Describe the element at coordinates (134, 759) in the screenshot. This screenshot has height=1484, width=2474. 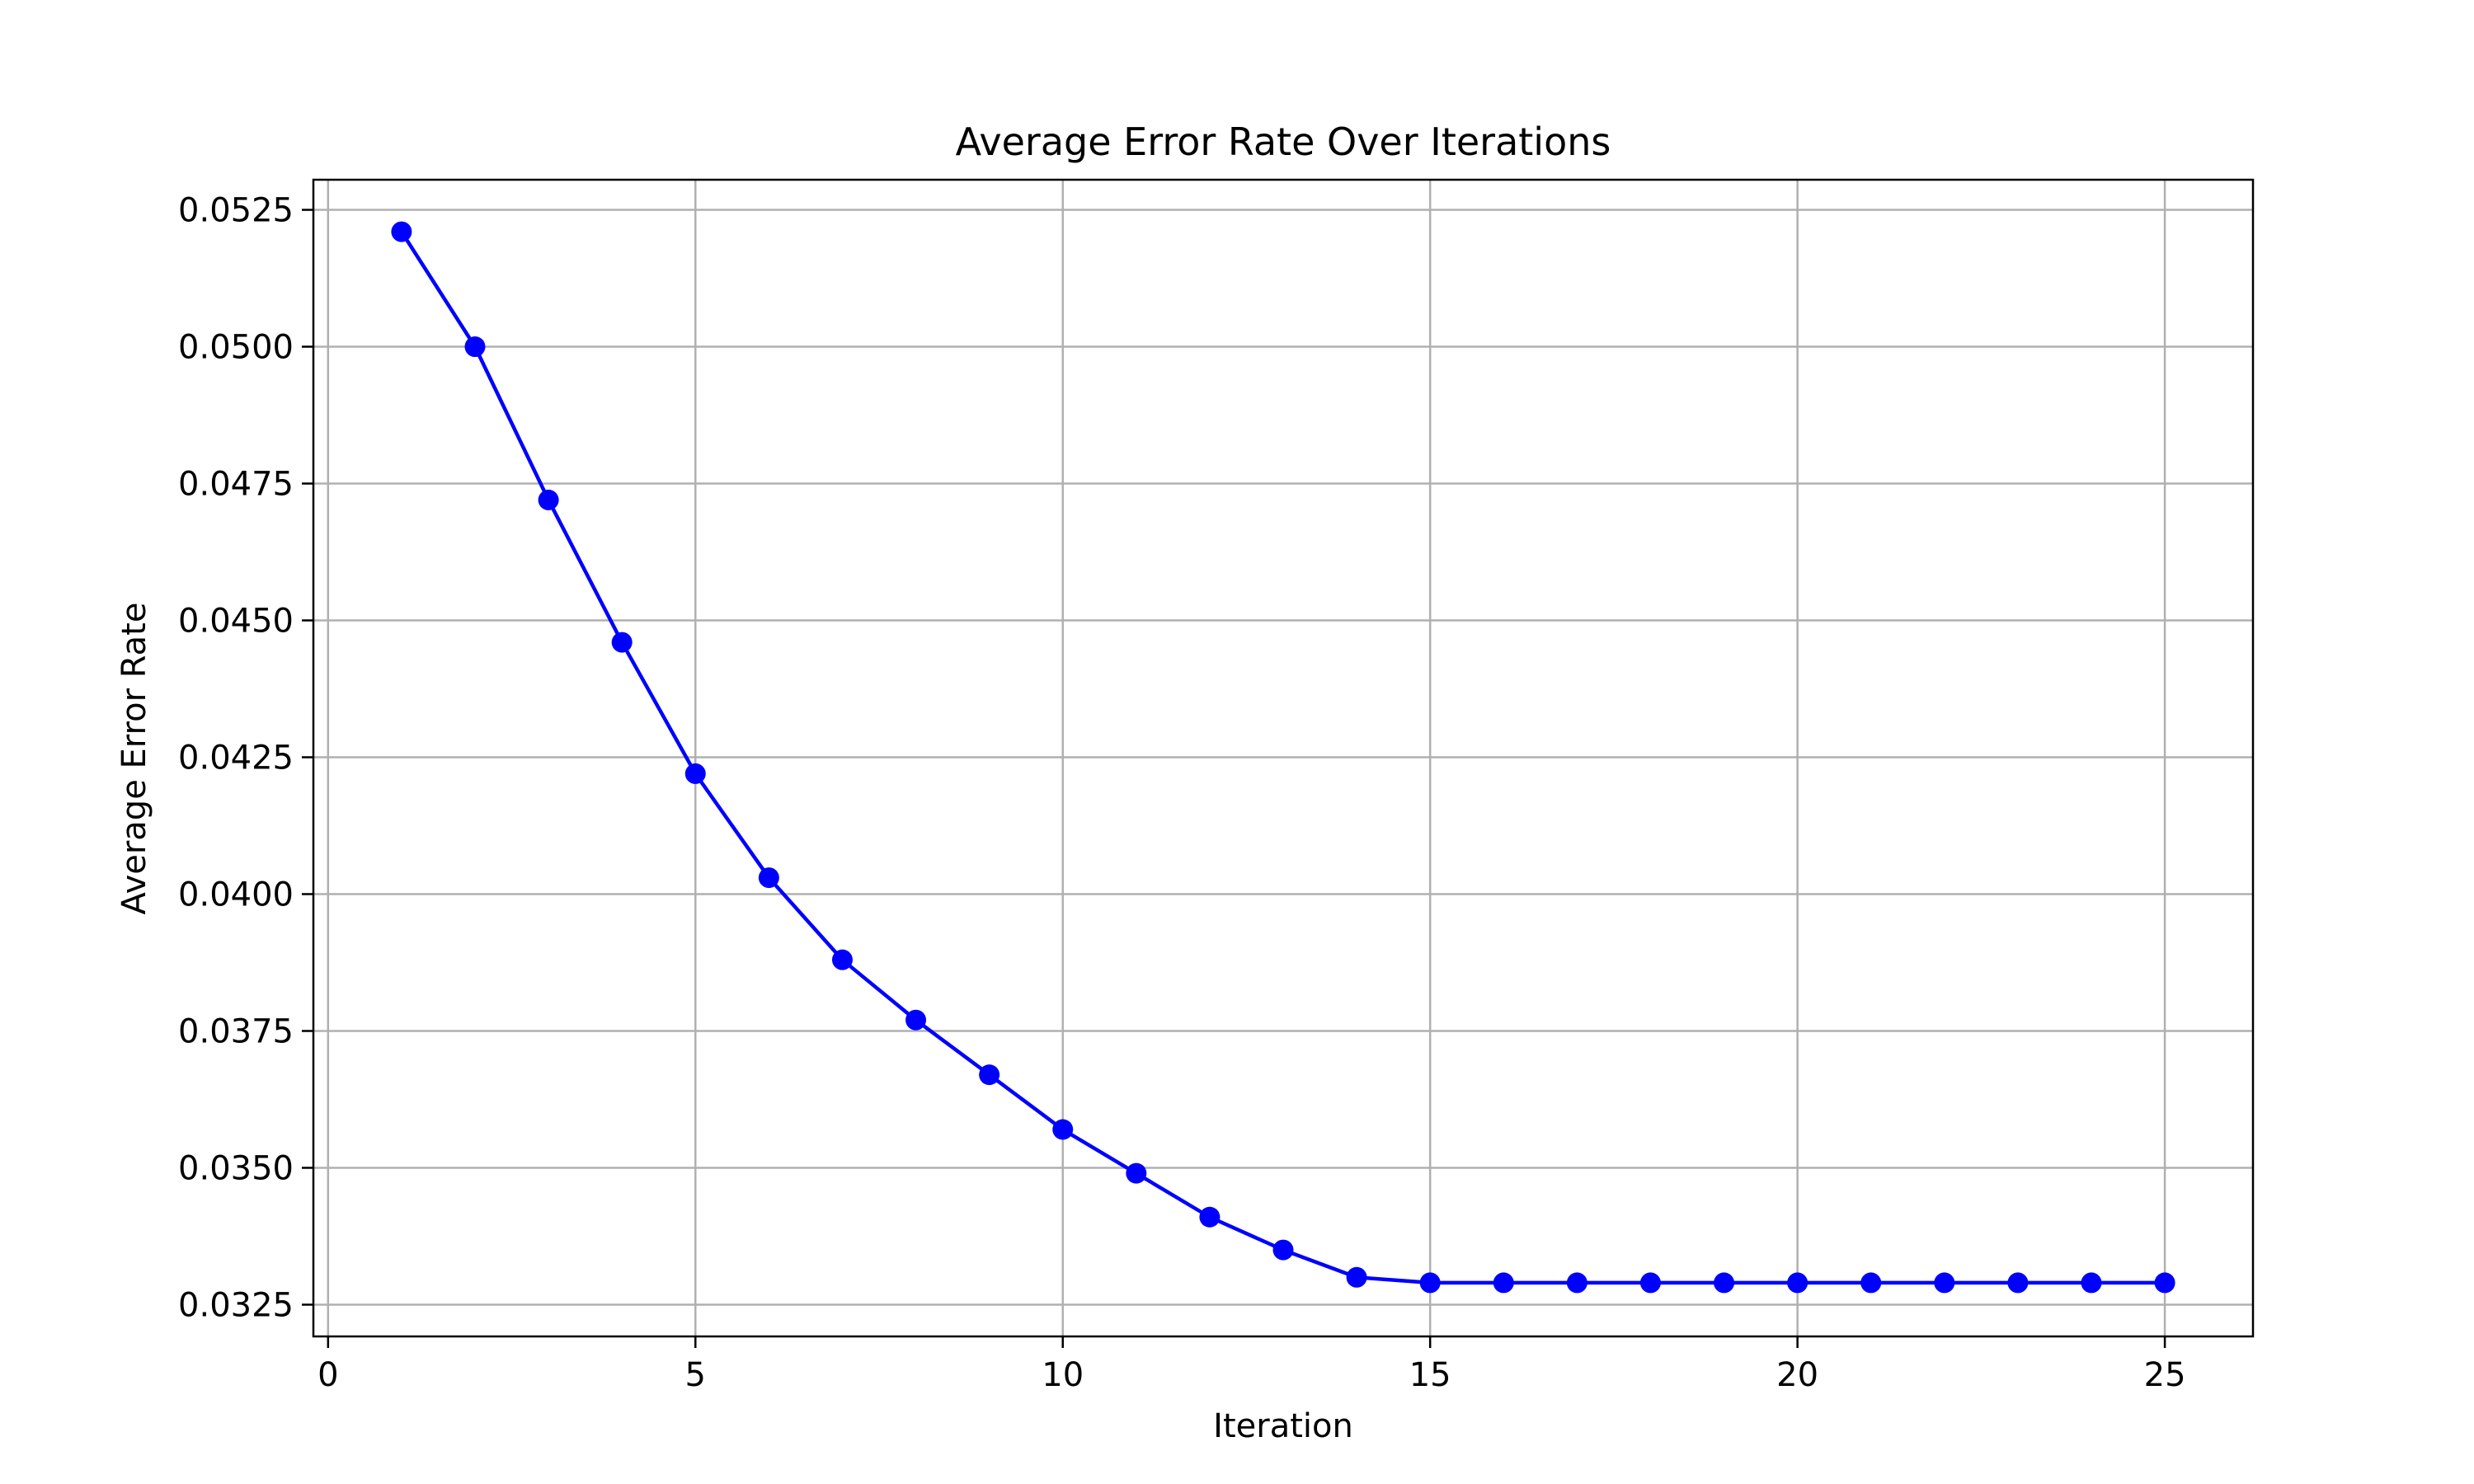
I see `y-axis-label: Average Error Rate` at that location.